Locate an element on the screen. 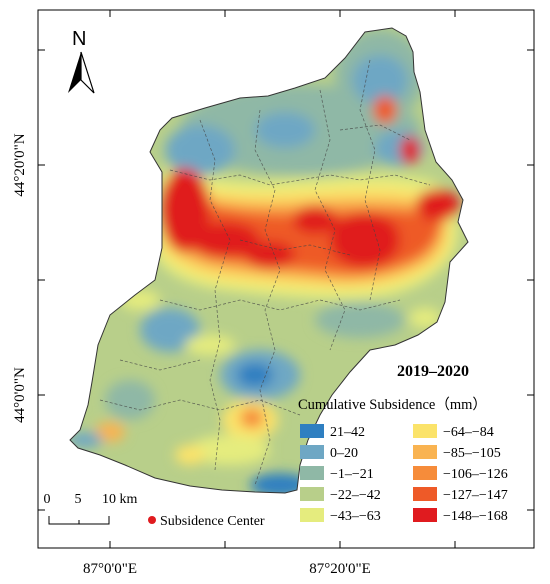  scale-label-10: 10 km is located at coordinates (120, 499).